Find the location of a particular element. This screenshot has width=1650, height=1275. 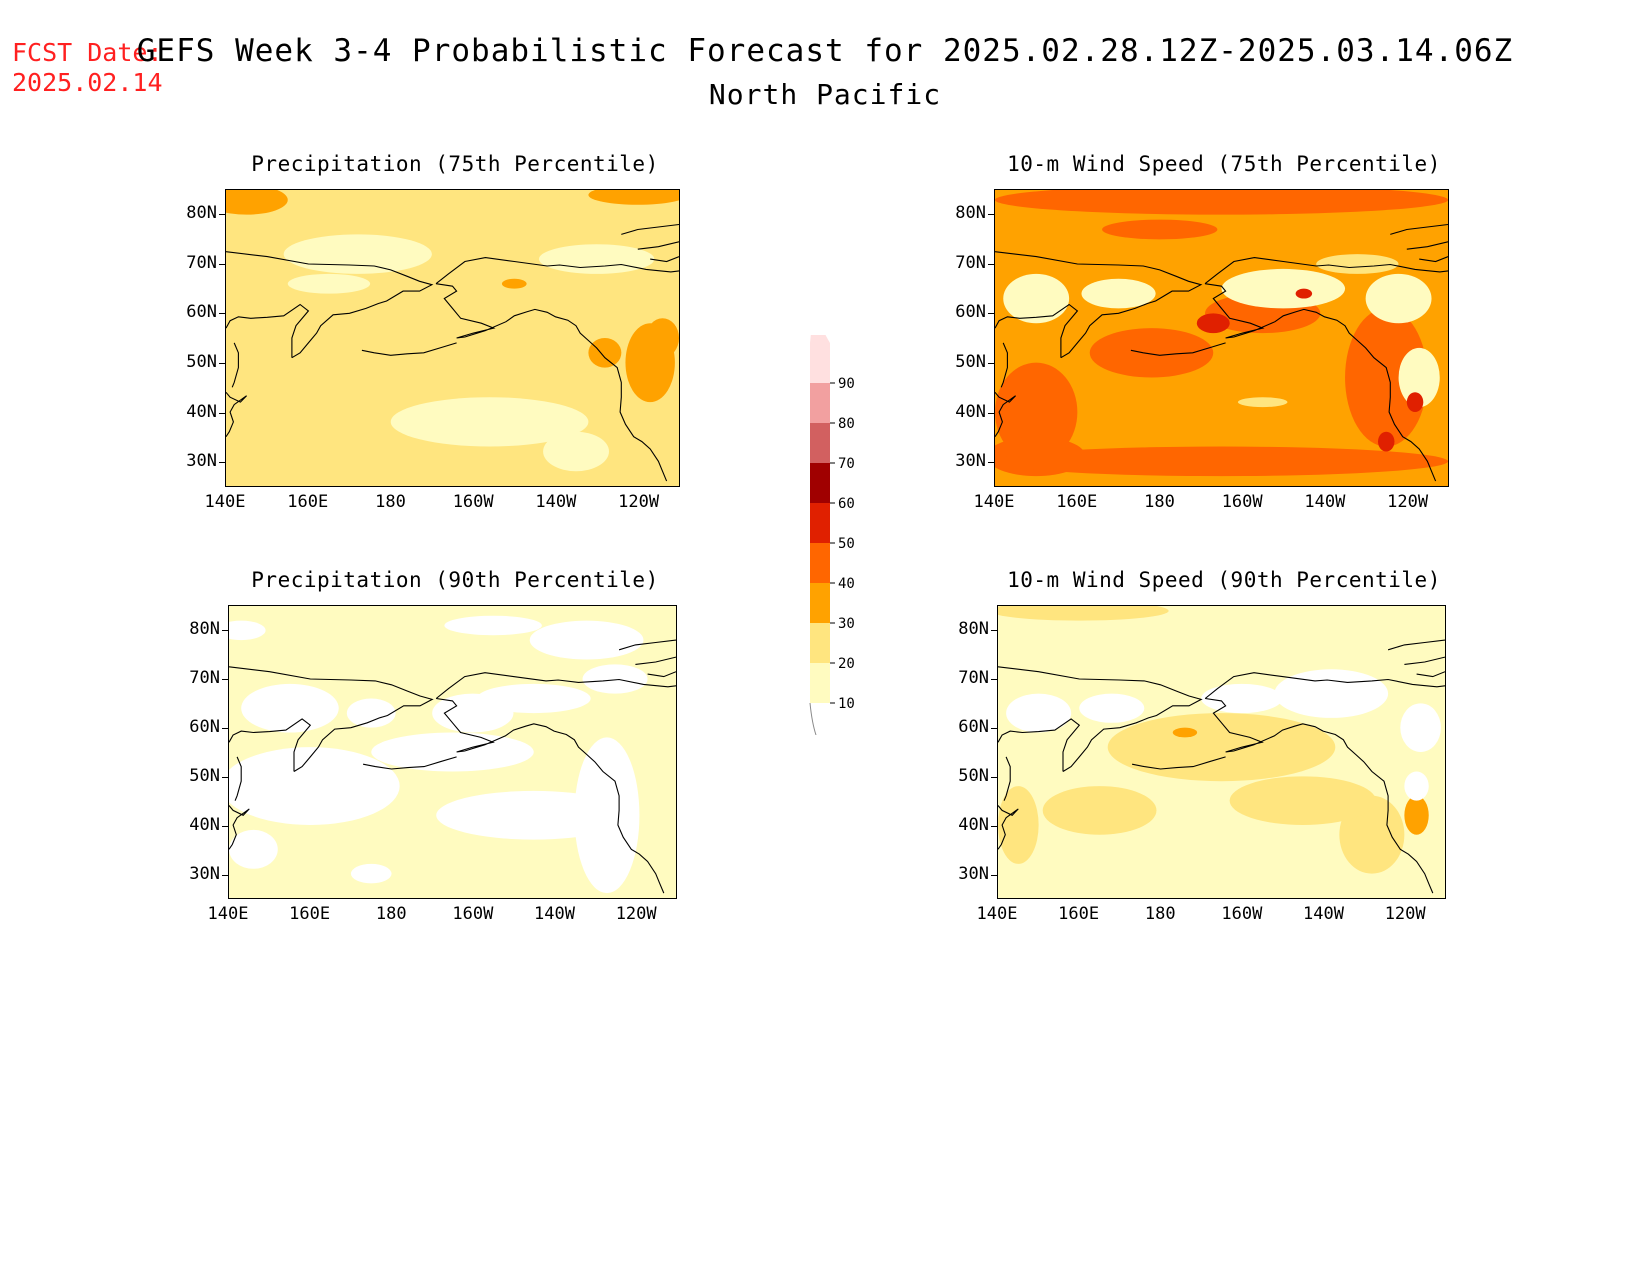

colorbar-cap is located at coordinates (820, 323).